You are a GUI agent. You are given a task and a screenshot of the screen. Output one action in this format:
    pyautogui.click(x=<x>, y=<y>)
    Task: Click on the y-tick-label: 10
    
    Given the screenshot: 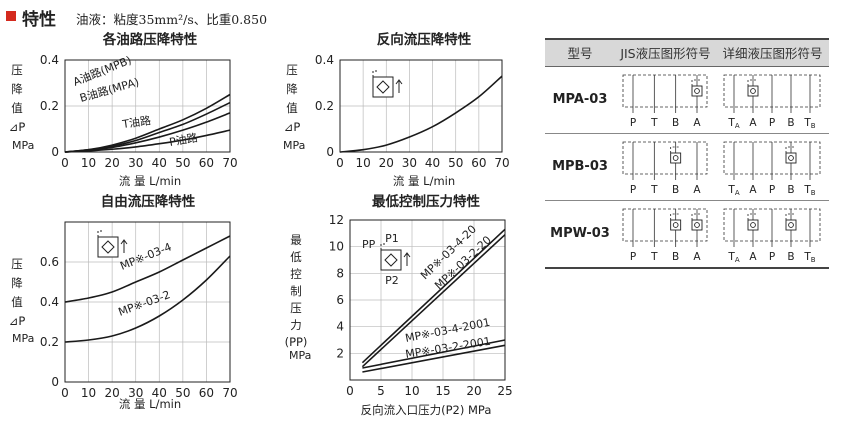 What is the action you would take?
    pyautogui.click(x=336, y=247)
    